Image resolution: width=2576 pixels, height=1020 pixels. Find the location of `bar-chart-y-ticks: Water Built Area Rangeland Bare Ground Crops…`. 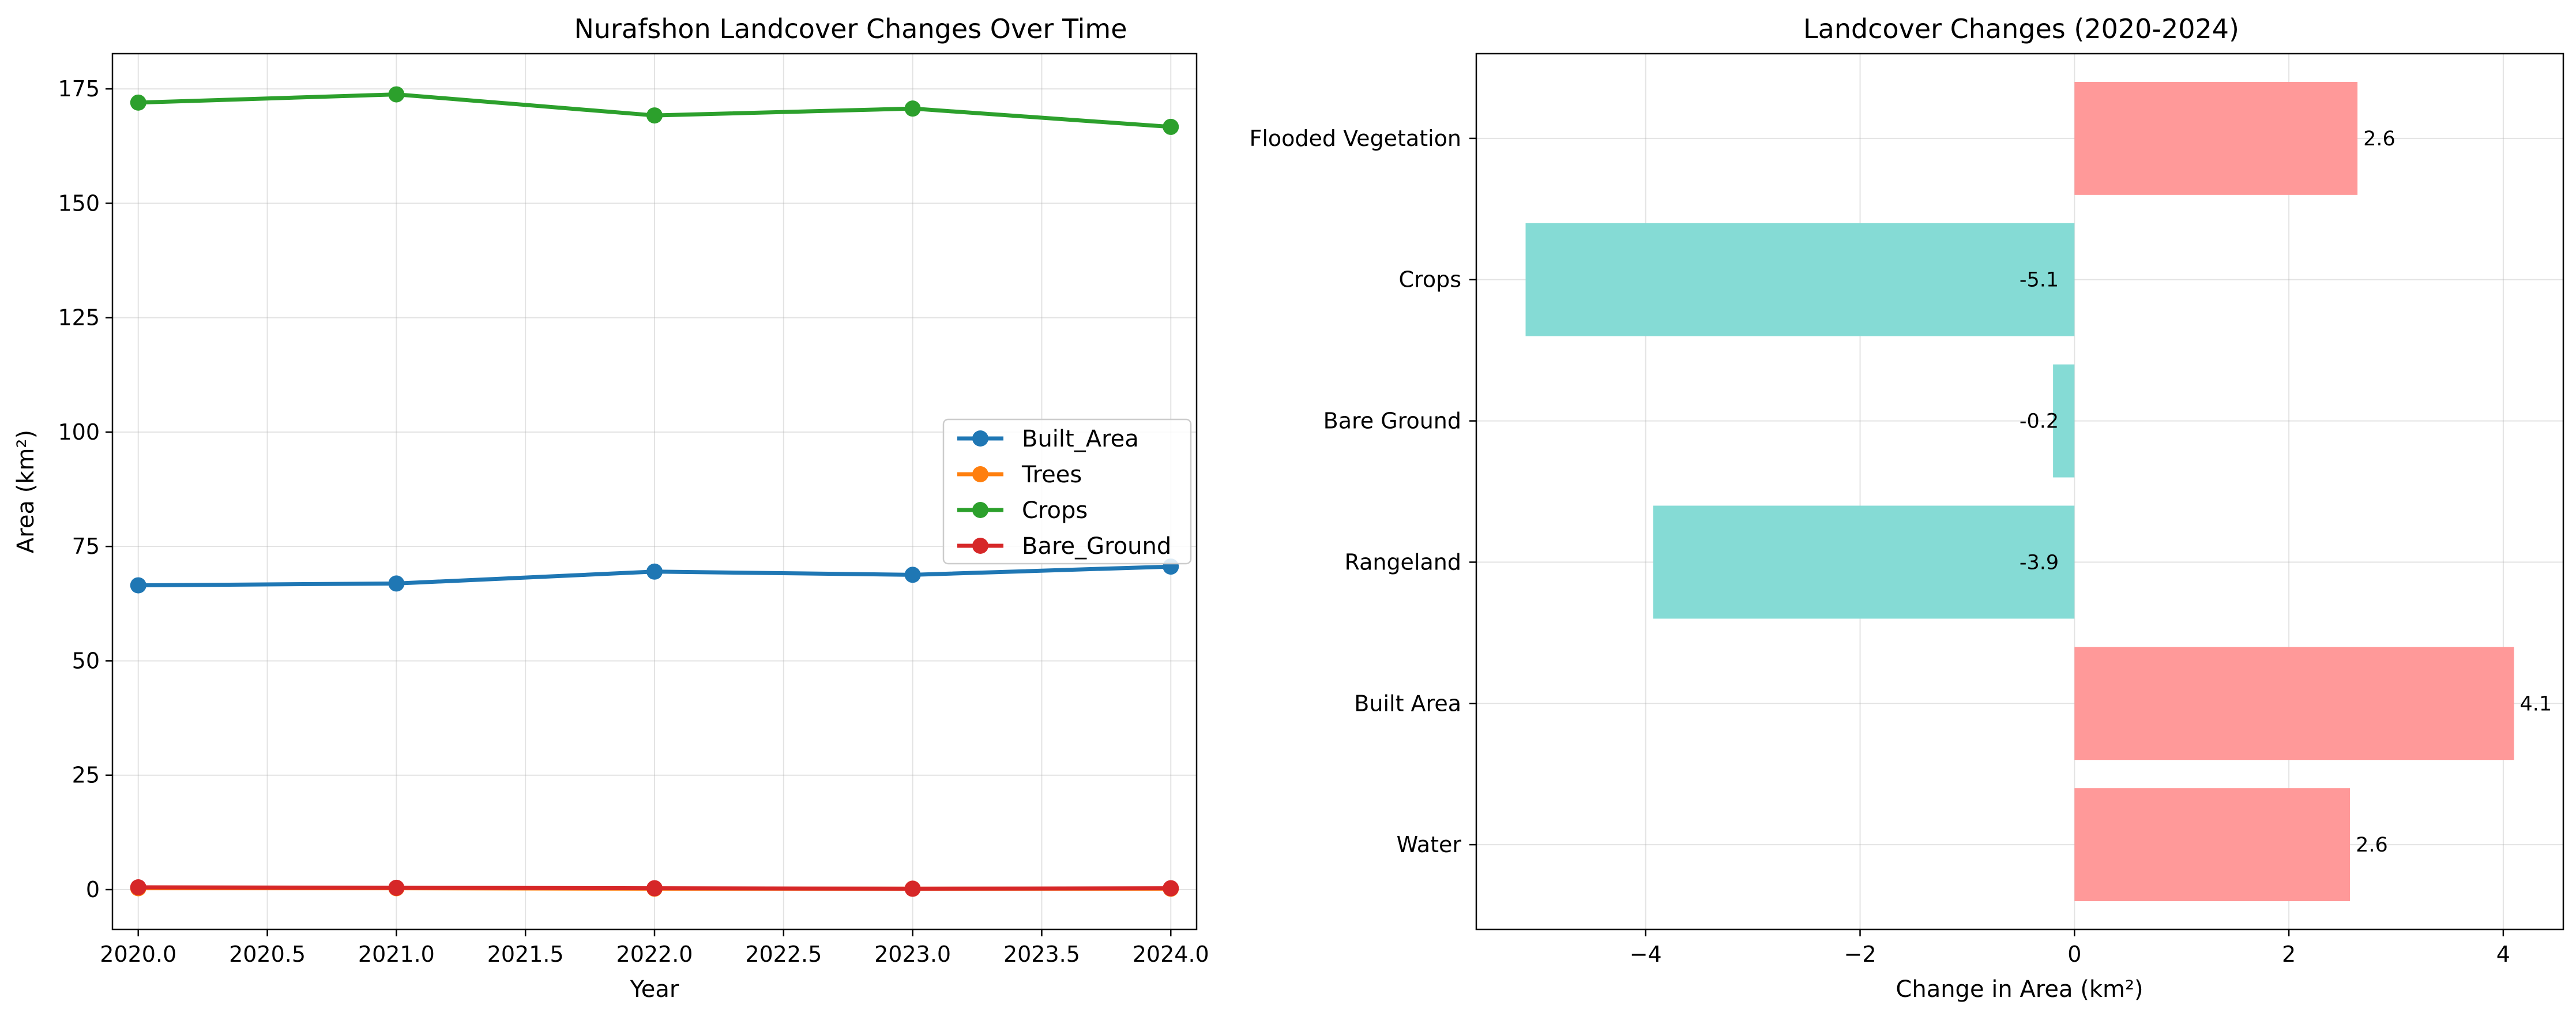

bar-chart-y-ticks: Water Built Area Rangeland Bare Ground Crops… is located at coordinates (1362, 491).